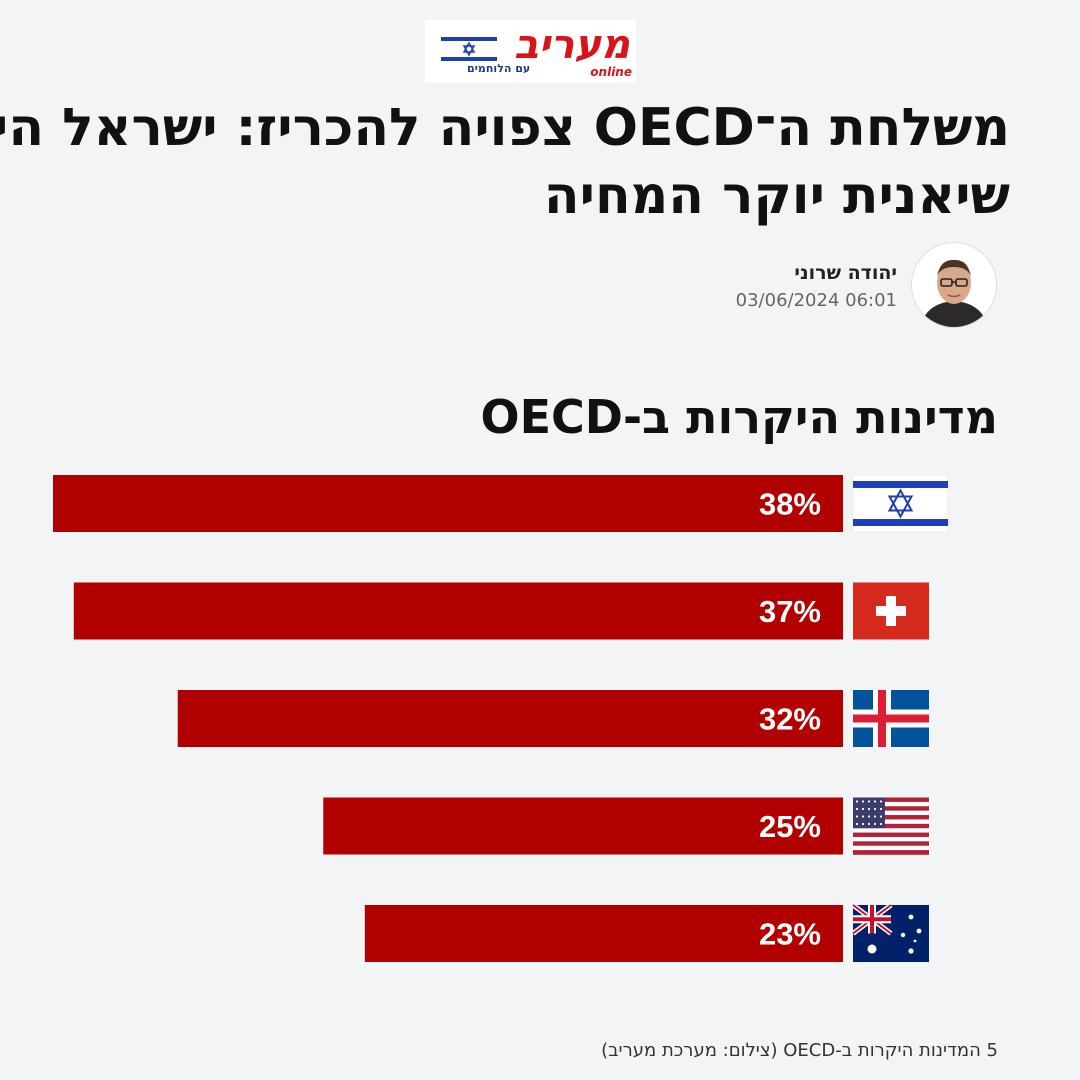  I want to click on logo-tagline: עם הלוחמים, so click(499, 68).